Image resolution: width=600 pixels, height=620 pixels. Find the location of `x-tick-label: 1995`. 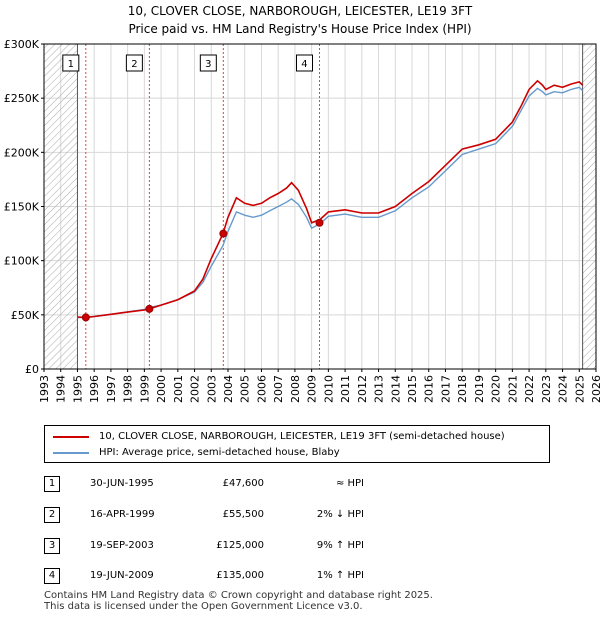

x-tick-label: 1995 is located at coordinates (77, 389).